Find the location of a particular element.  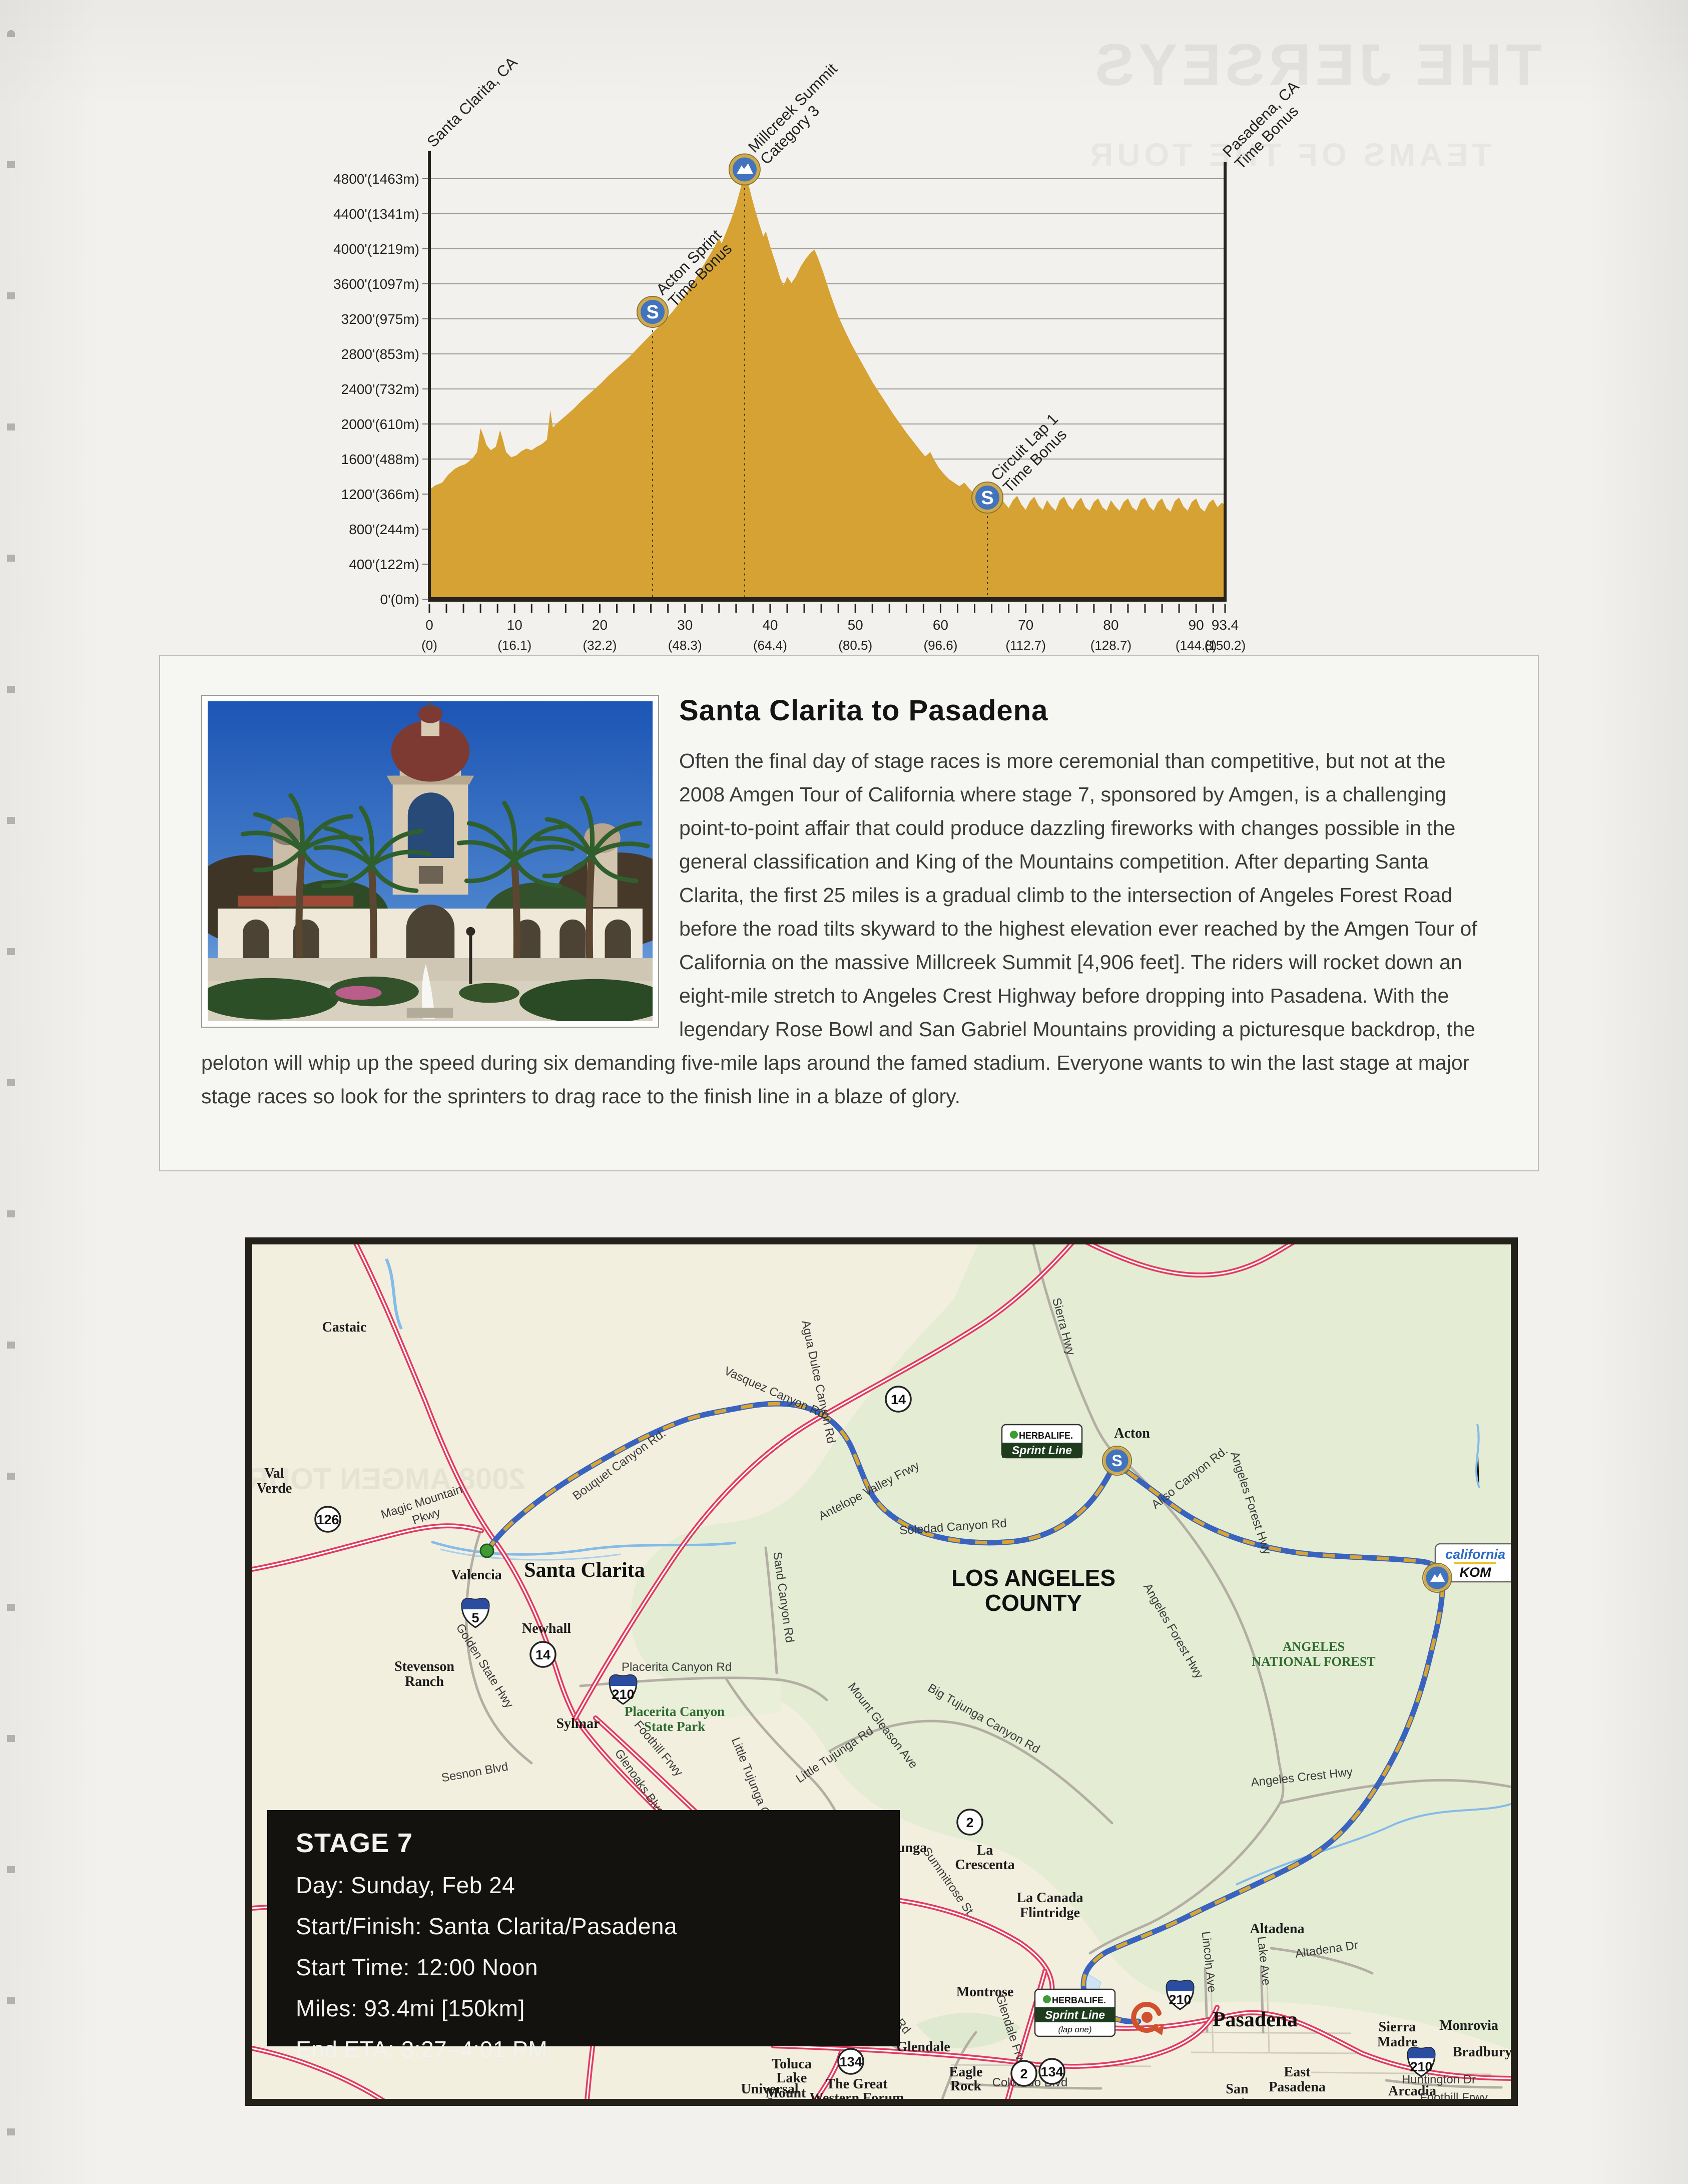

sprint-s: S is located at coordinates (1117, 1461).